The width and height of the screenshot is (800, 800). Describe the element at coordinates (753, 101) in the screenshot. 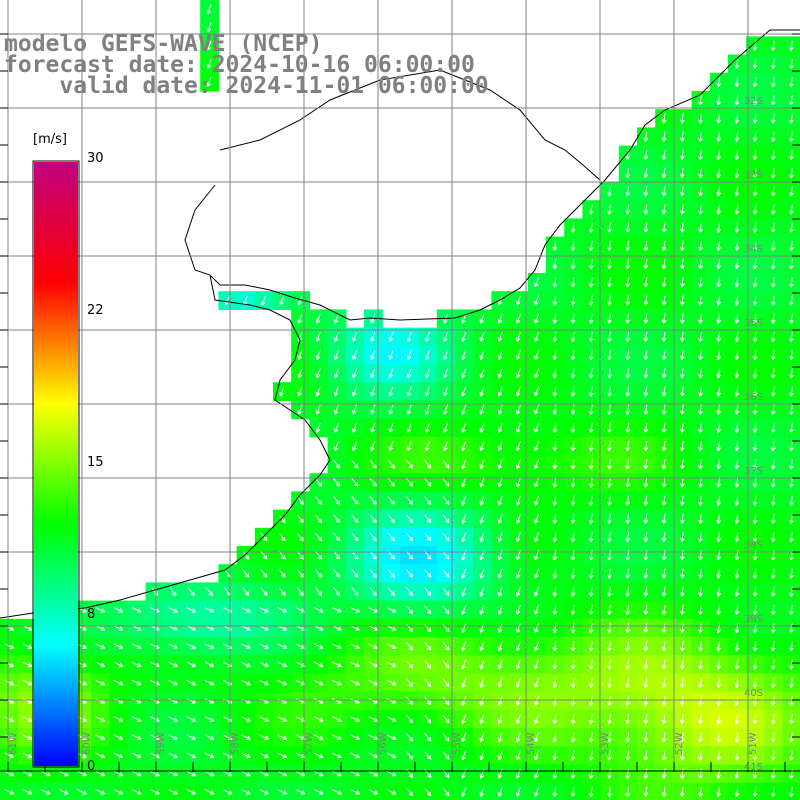

I see `latitude-label: 32S` at that location.